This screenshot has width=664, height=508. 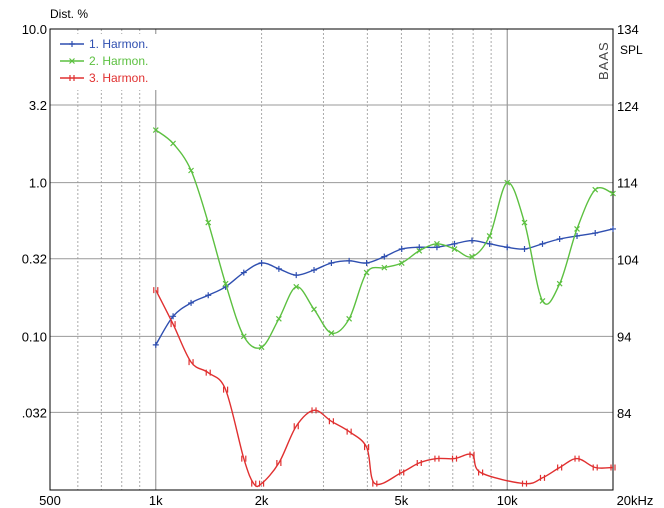 I want to click on y-tick-label: 3.2, so click(x=38, y=105).